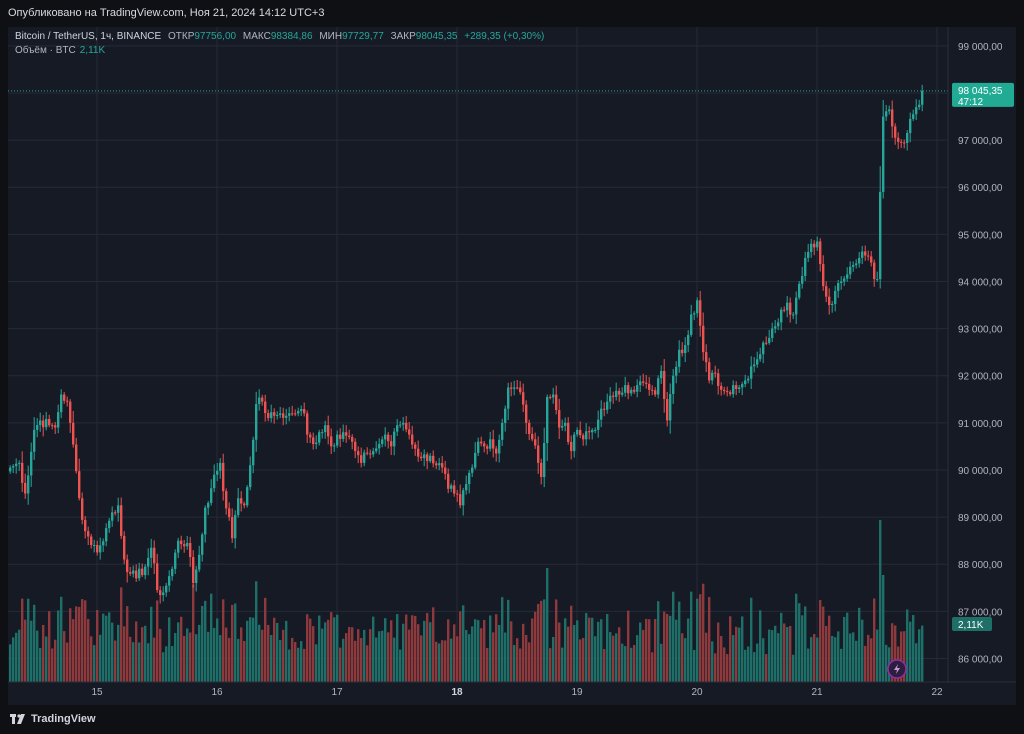  Describe the element at coordinates (88, 36) in the screenshot. I see `symbol-label: Bitcoin / TetherUS, 1ч, BINANCE` at that location.